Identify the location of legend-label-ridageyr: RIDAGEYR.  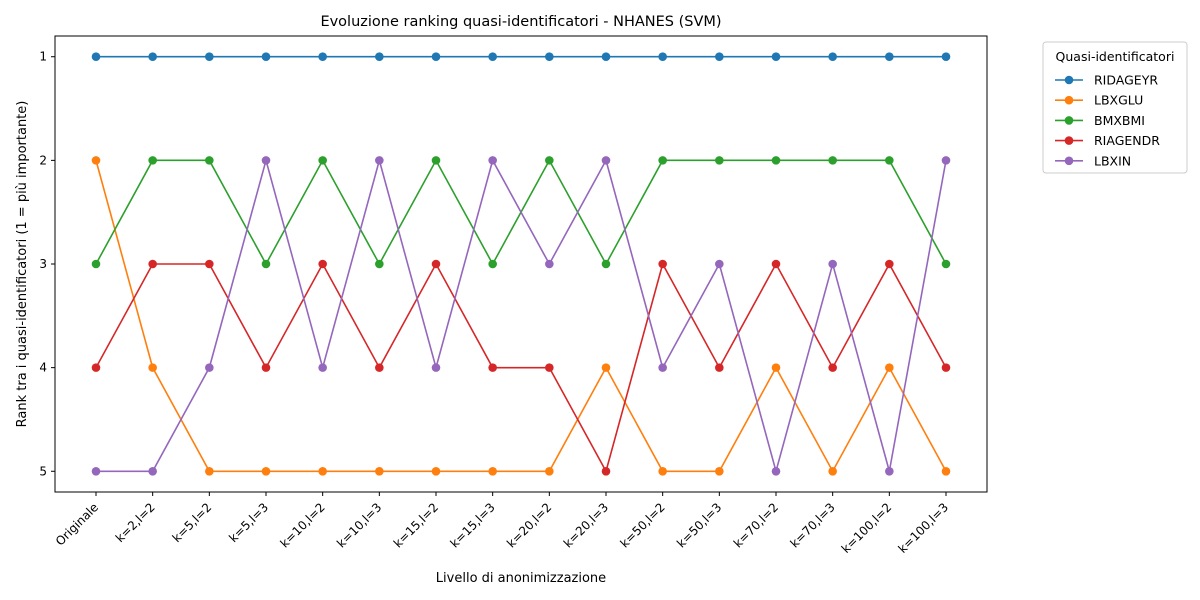
(1126, 80).